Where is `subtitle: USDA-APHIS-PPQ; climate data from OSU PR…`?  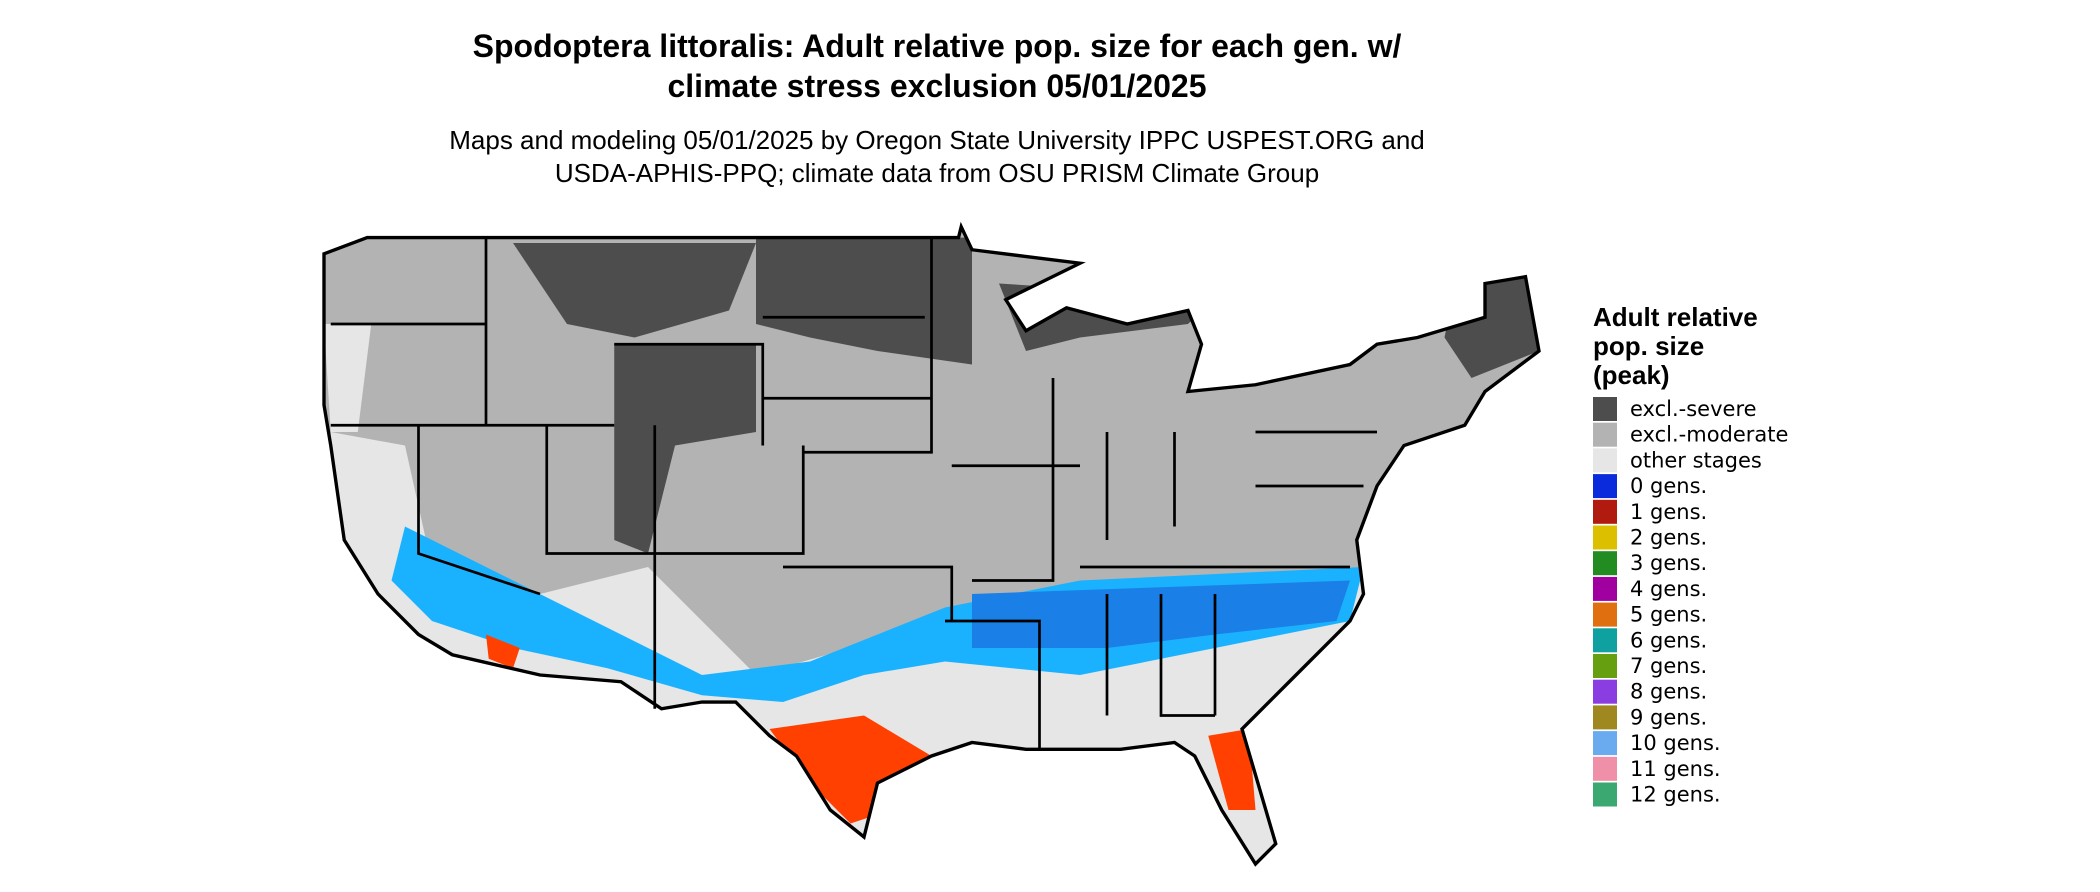 subtitle: USDA-APHIS-PPQ; climate data from OSU PR… is located at coordinates (937, 173).